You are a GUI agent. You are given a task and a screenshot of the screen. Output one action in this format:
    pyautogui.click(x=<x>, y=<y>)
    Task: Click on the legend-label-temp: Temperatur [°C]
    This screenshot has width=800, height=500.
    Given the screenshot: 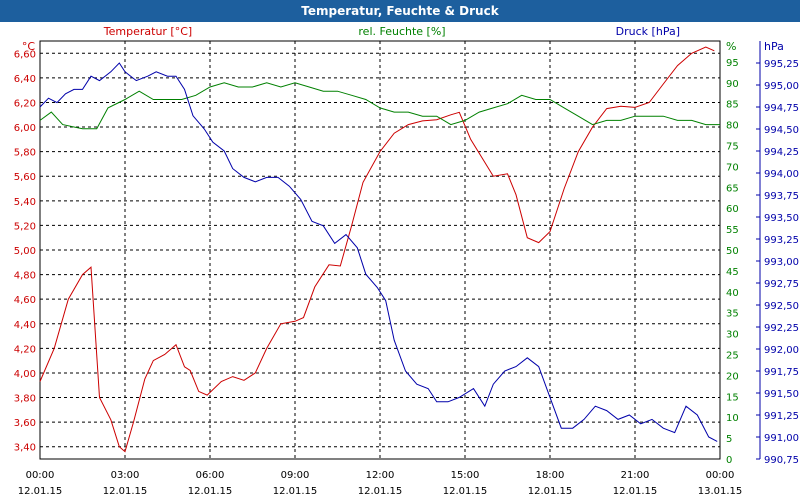 What is the action you would take?
    pyautogui.click(x=147, y=31)
    